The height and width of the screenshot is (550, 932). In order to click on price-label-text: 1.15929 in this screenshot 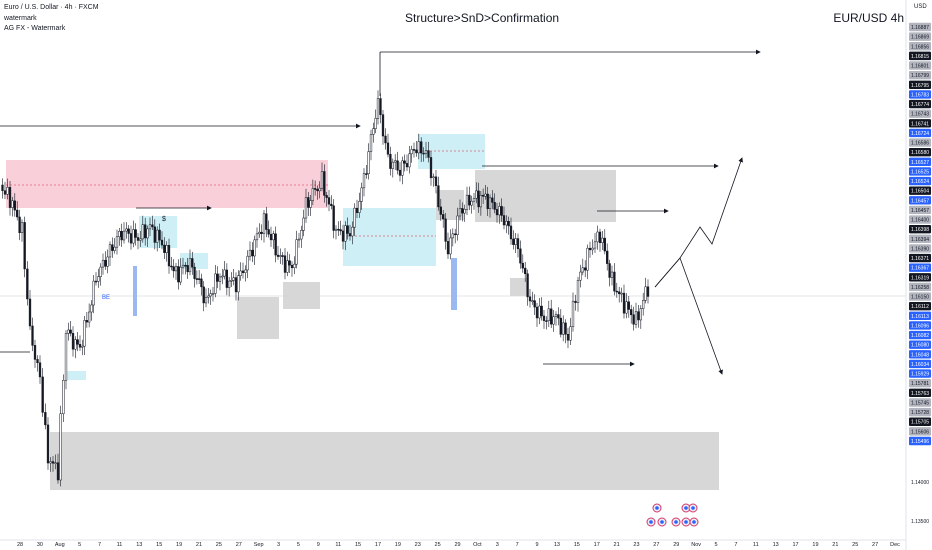, I will do `click(920, 375)`.